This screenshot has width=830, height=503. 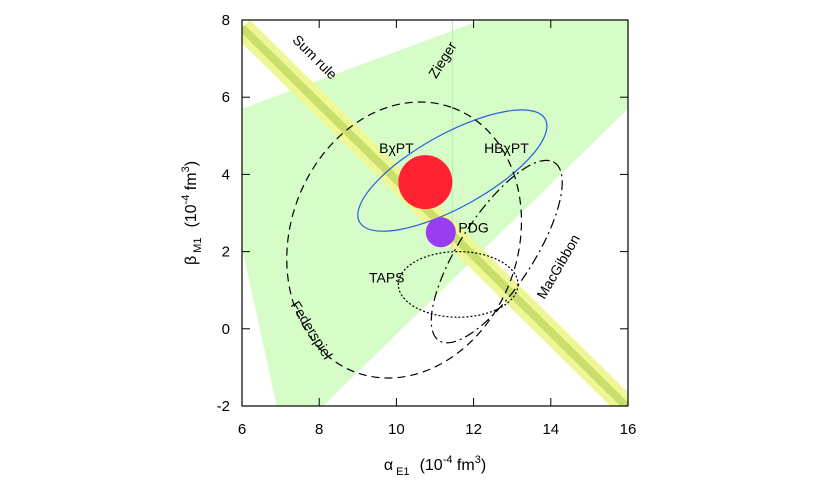 What do you see at coordinates (463, 465) in the screenshot?
I see `x-axis-label-units_mid: fm` at bounding box center [463, 465].